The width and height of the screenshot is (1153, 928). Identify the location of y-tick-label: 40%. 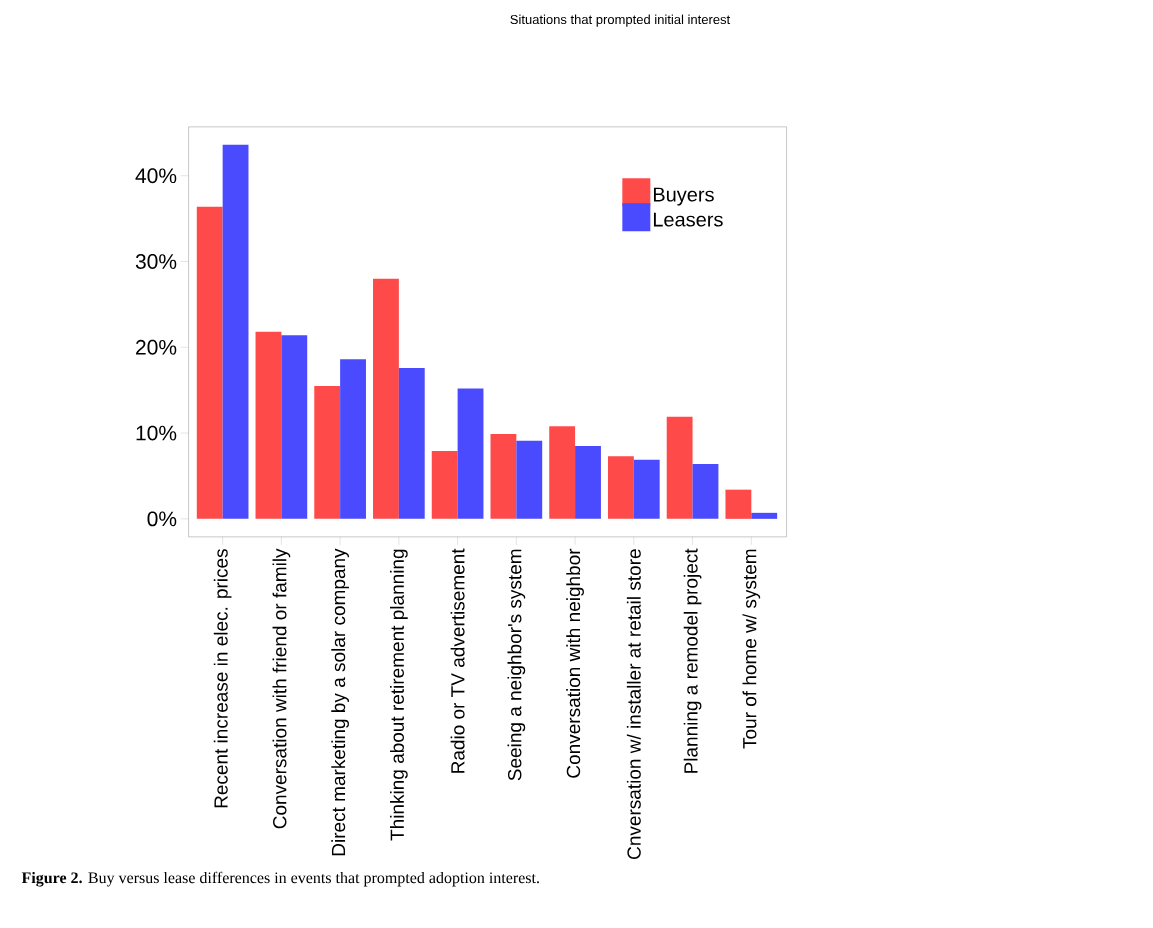
(156, 176).